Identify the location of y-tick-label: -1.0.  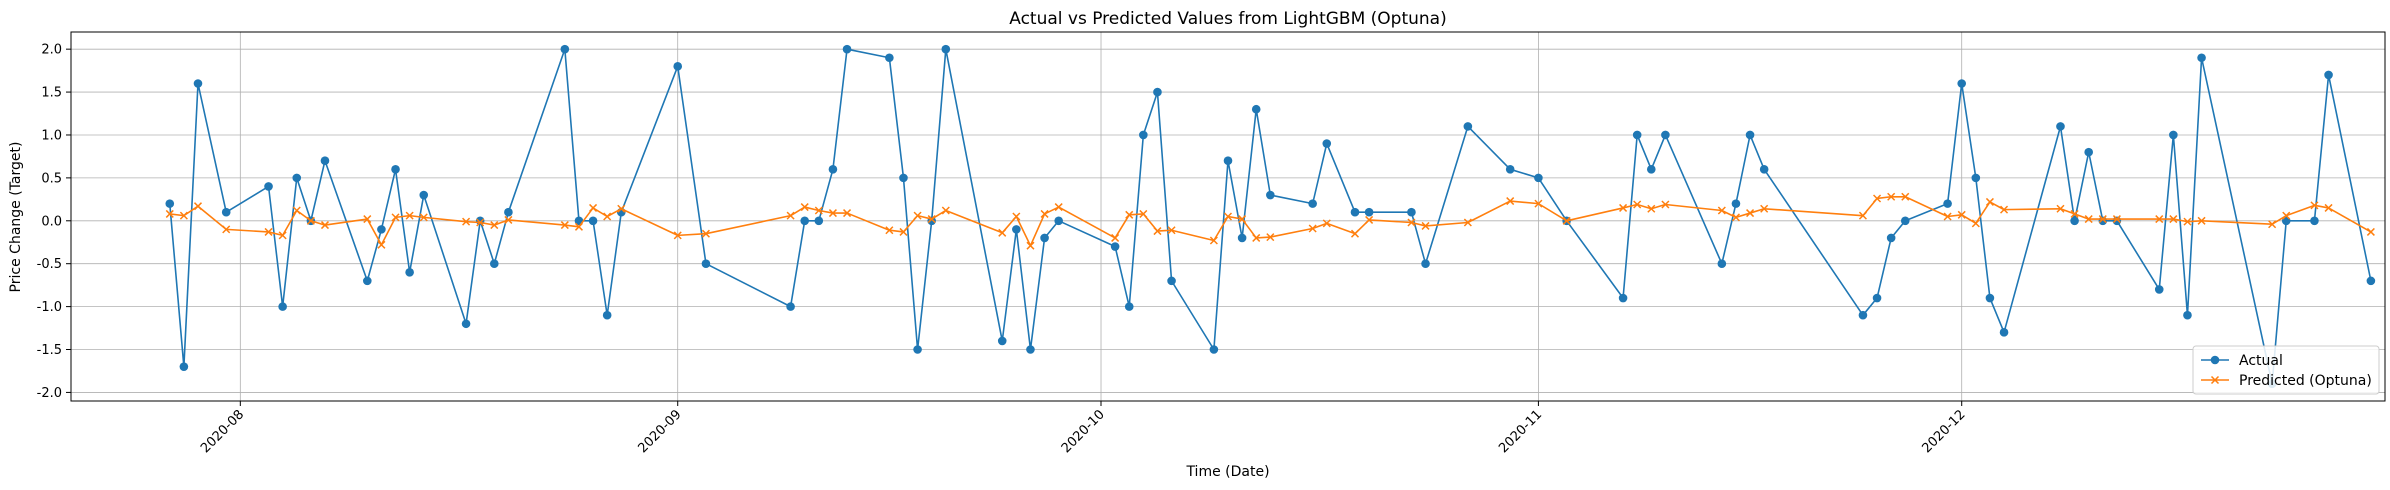
(49, 307).